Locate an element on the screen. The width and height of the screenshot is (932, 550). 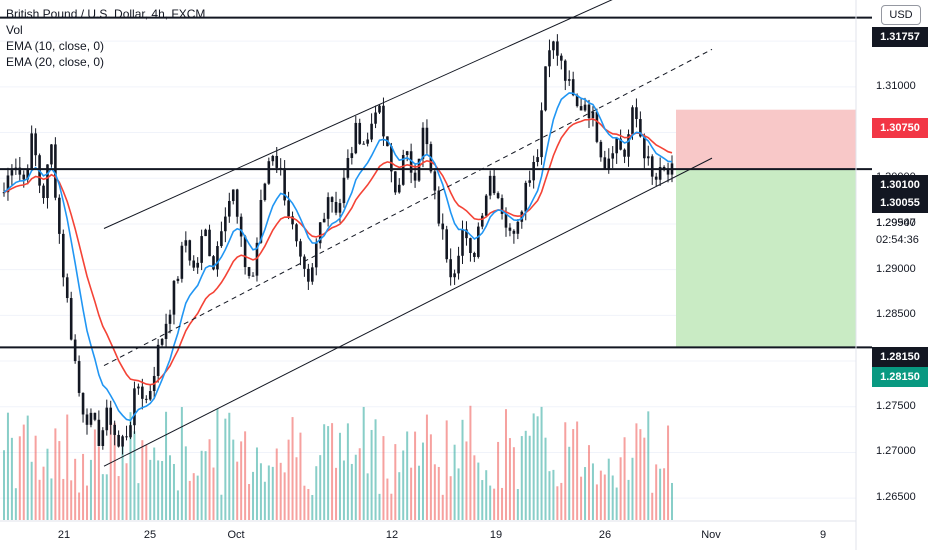
volume-indicator-label: Vol is located at coordinates (14, 30).